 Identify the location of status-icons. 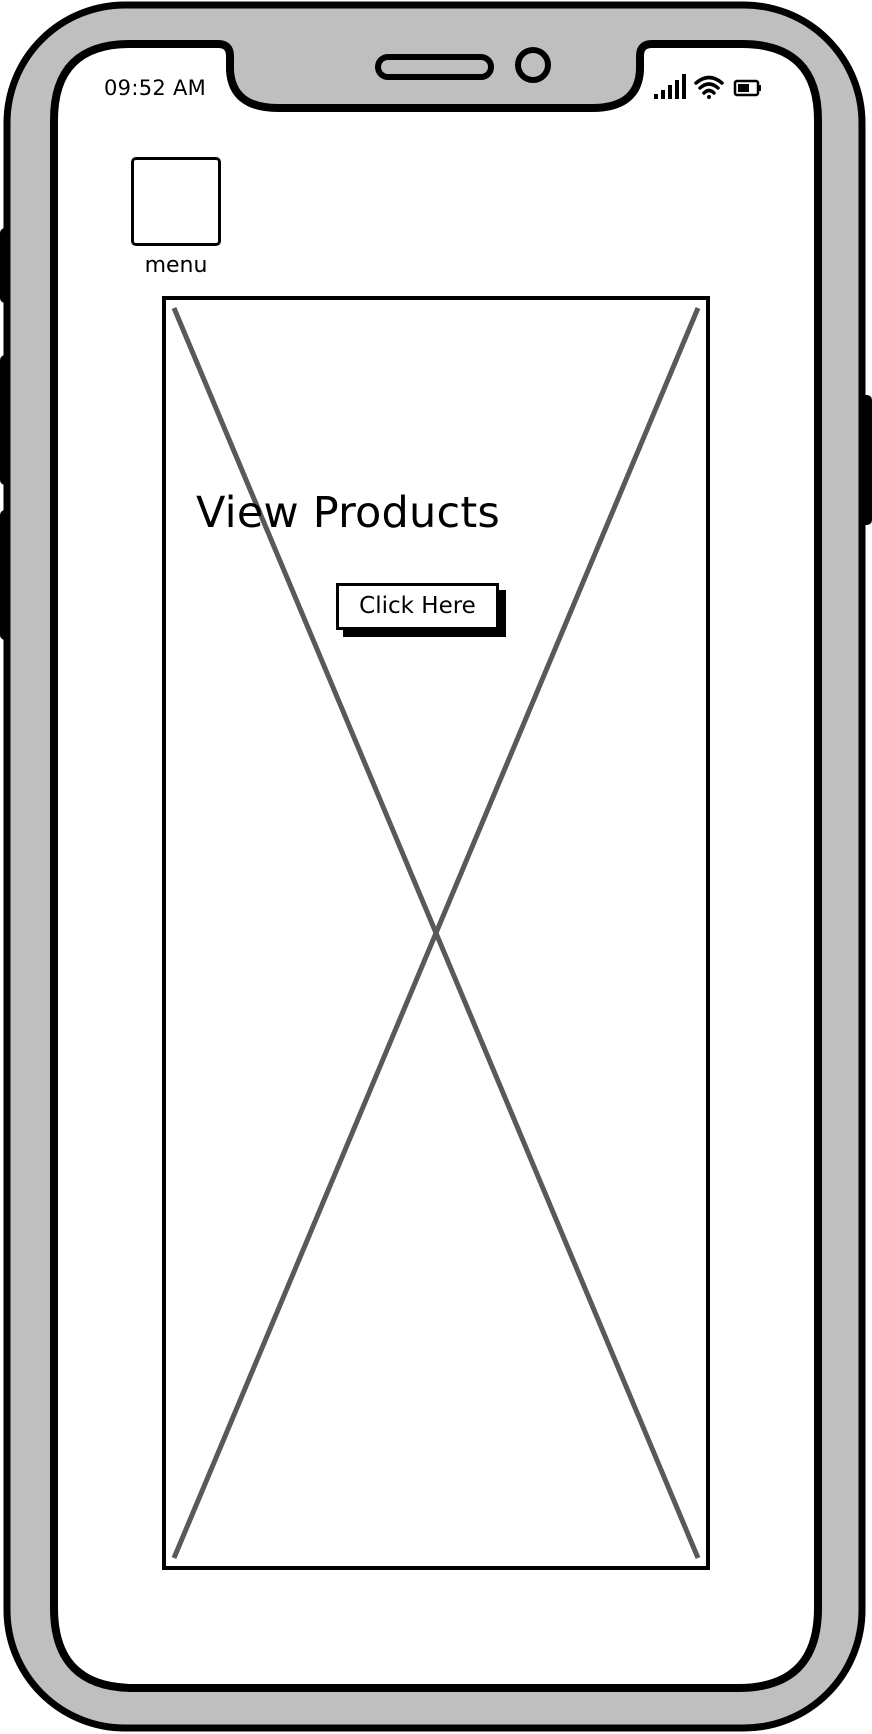
(708, 87).